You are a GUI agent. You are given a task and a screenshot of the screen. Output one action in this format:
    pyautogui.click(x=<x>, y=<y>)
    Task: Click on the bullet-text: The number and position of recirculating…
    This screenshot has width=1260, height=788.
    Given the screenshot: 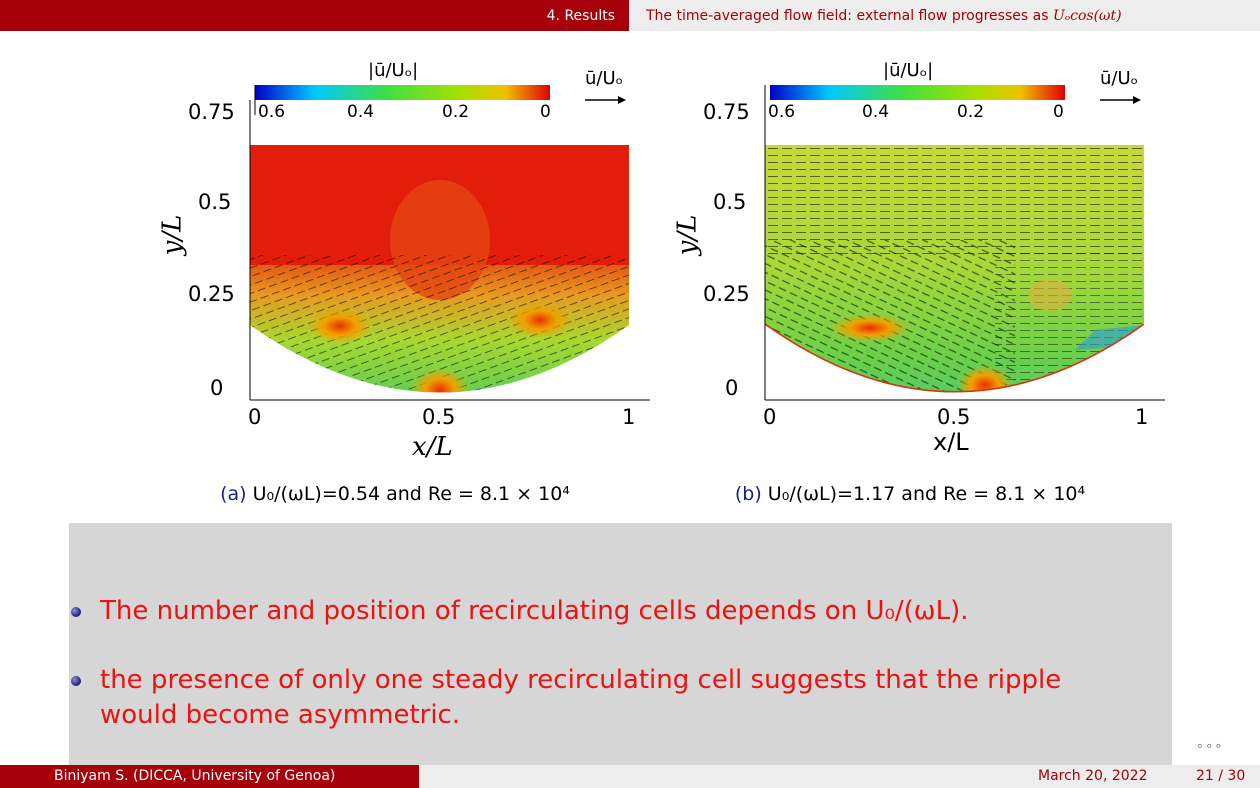 What is the action you would take?
    pyautogui.click(x=534, y=611)
    